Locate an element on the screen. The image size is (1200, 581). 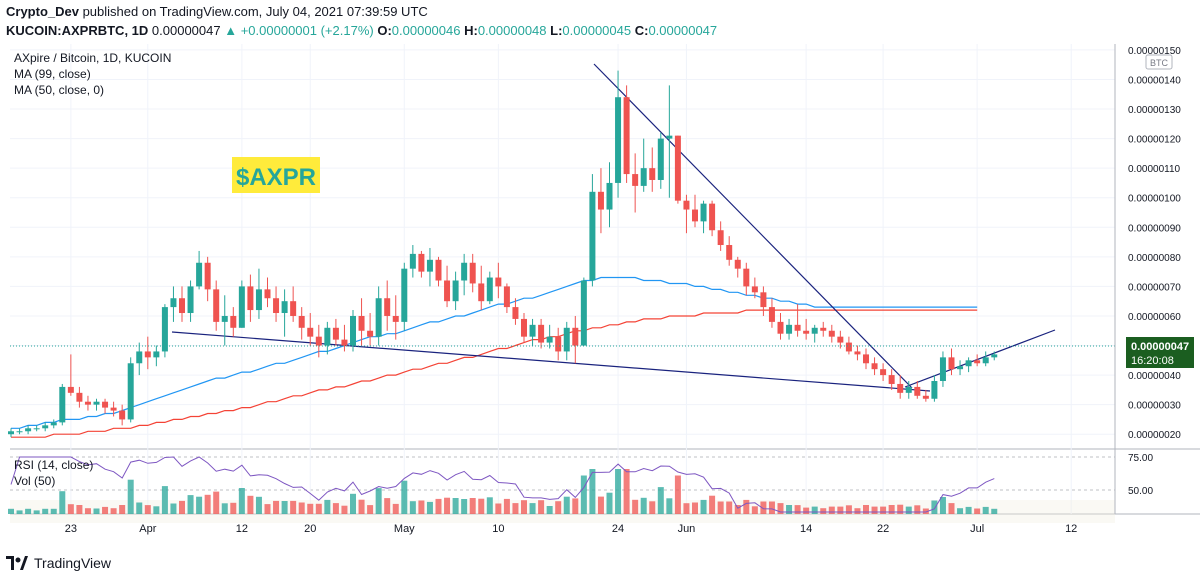
tradingview-icon is located at coordinates (17, 563).